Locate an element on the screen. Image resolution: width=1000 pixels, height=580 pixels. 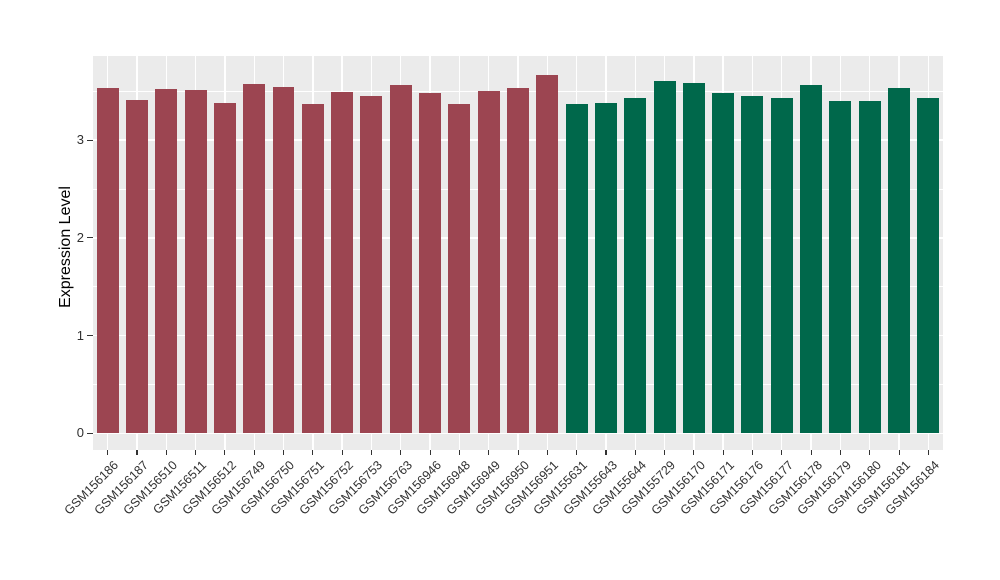
bar-GSM156510 is located at coordinates (166, 261).